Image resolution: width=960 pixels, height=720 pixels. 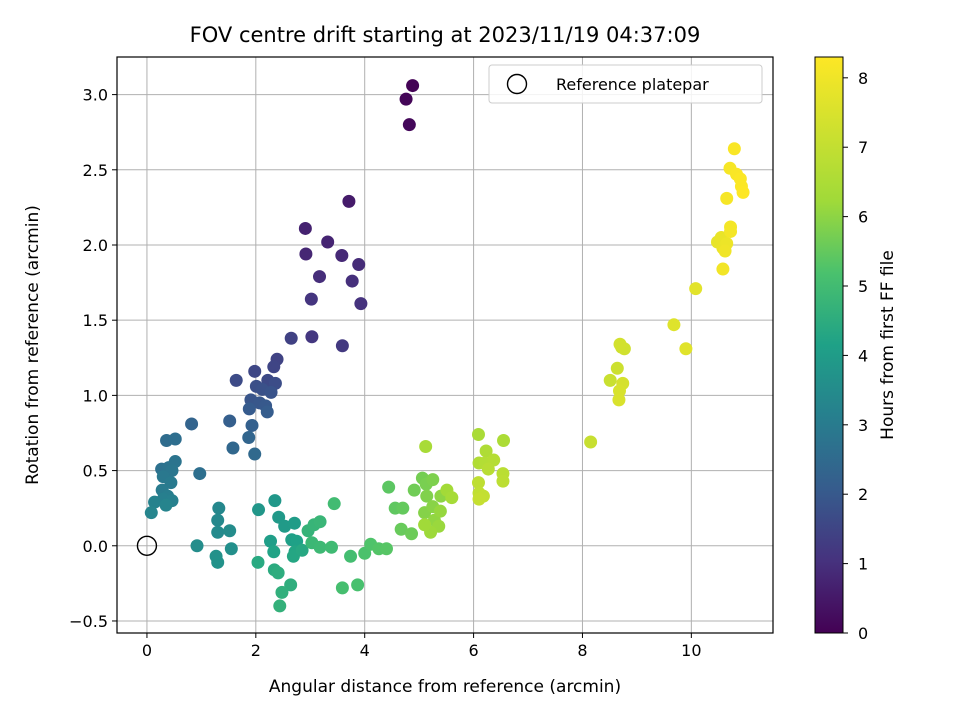 I want to click on colorbar-label: Hours from first FF file, so click(x=888, y=345).